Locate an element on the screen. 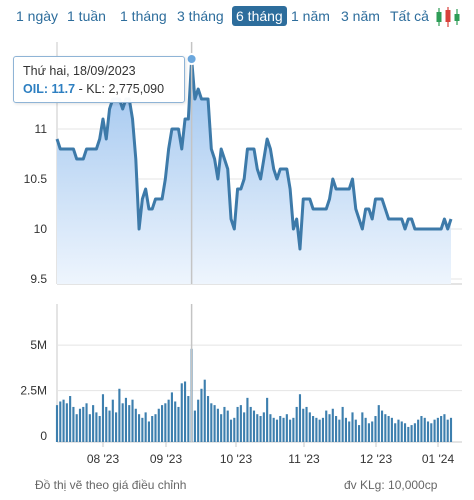 The width and height of the screenshot is (474, 500). x-axis: 08 '23 09 '23 10 '23 11 '23 12 '23 01 '24 is located at coordinates (270, 454).